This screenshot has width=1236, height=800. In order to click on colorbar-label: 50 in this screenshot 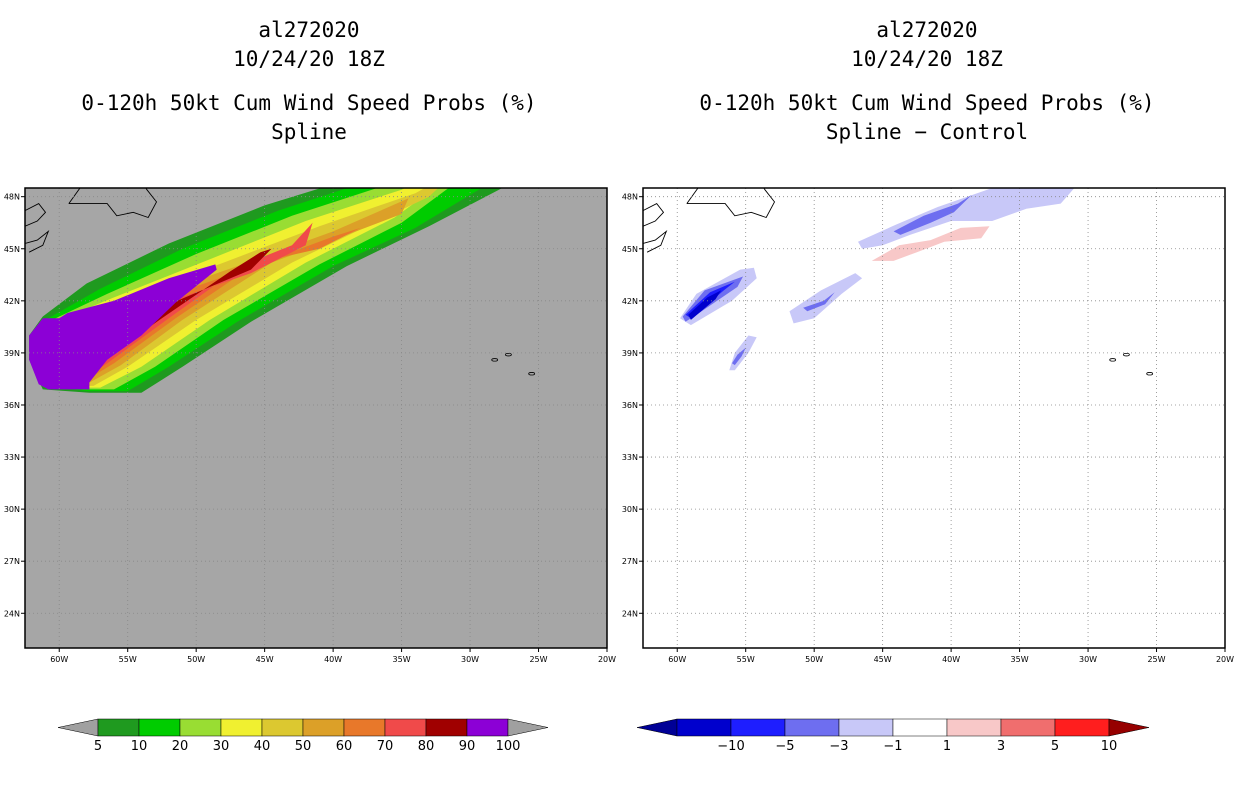, I will do `click(303, 746)`.